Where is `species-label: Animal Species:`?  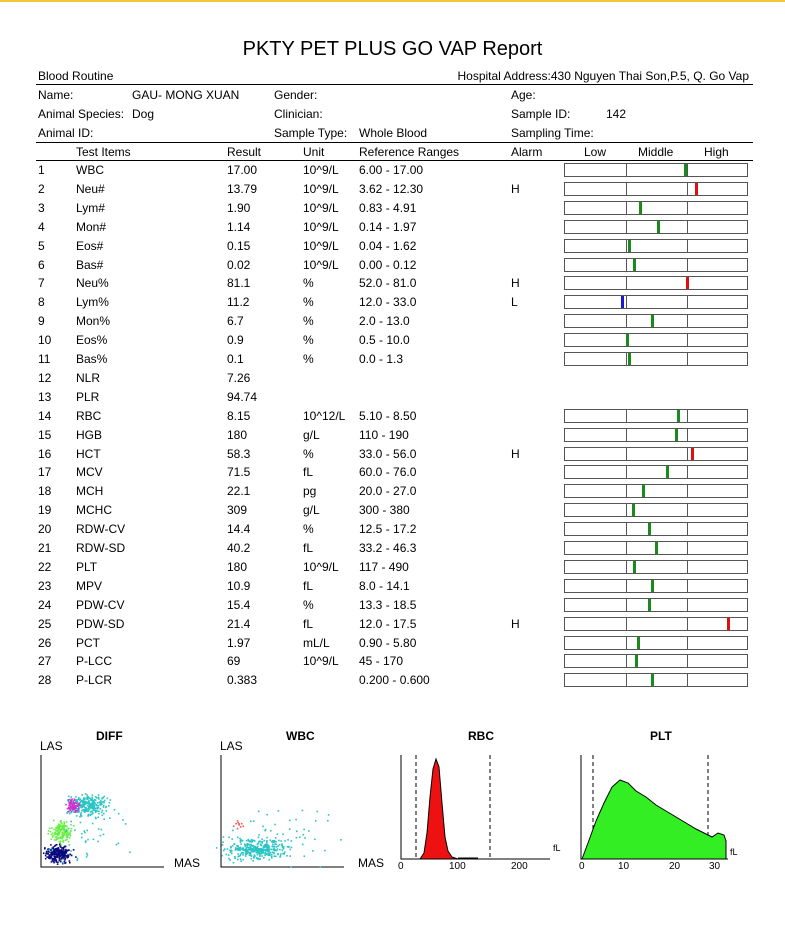 species-label: Animal Species: is located at coordinates (81, 114).